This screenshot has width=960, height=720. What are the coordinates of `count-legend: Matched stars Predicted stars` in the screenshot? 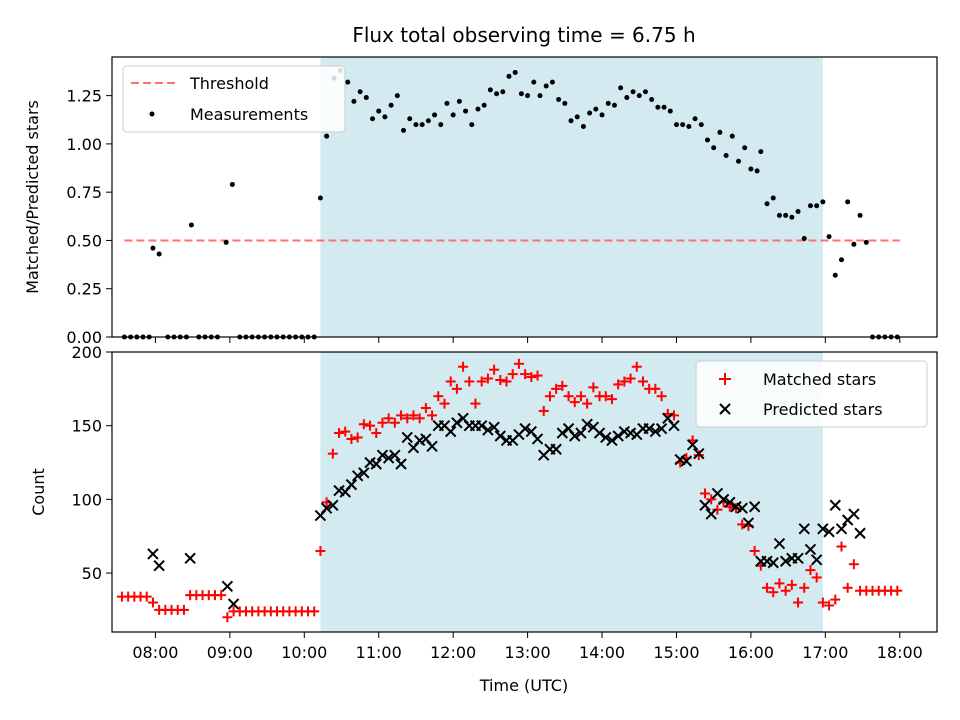 It's located at (811, 394).